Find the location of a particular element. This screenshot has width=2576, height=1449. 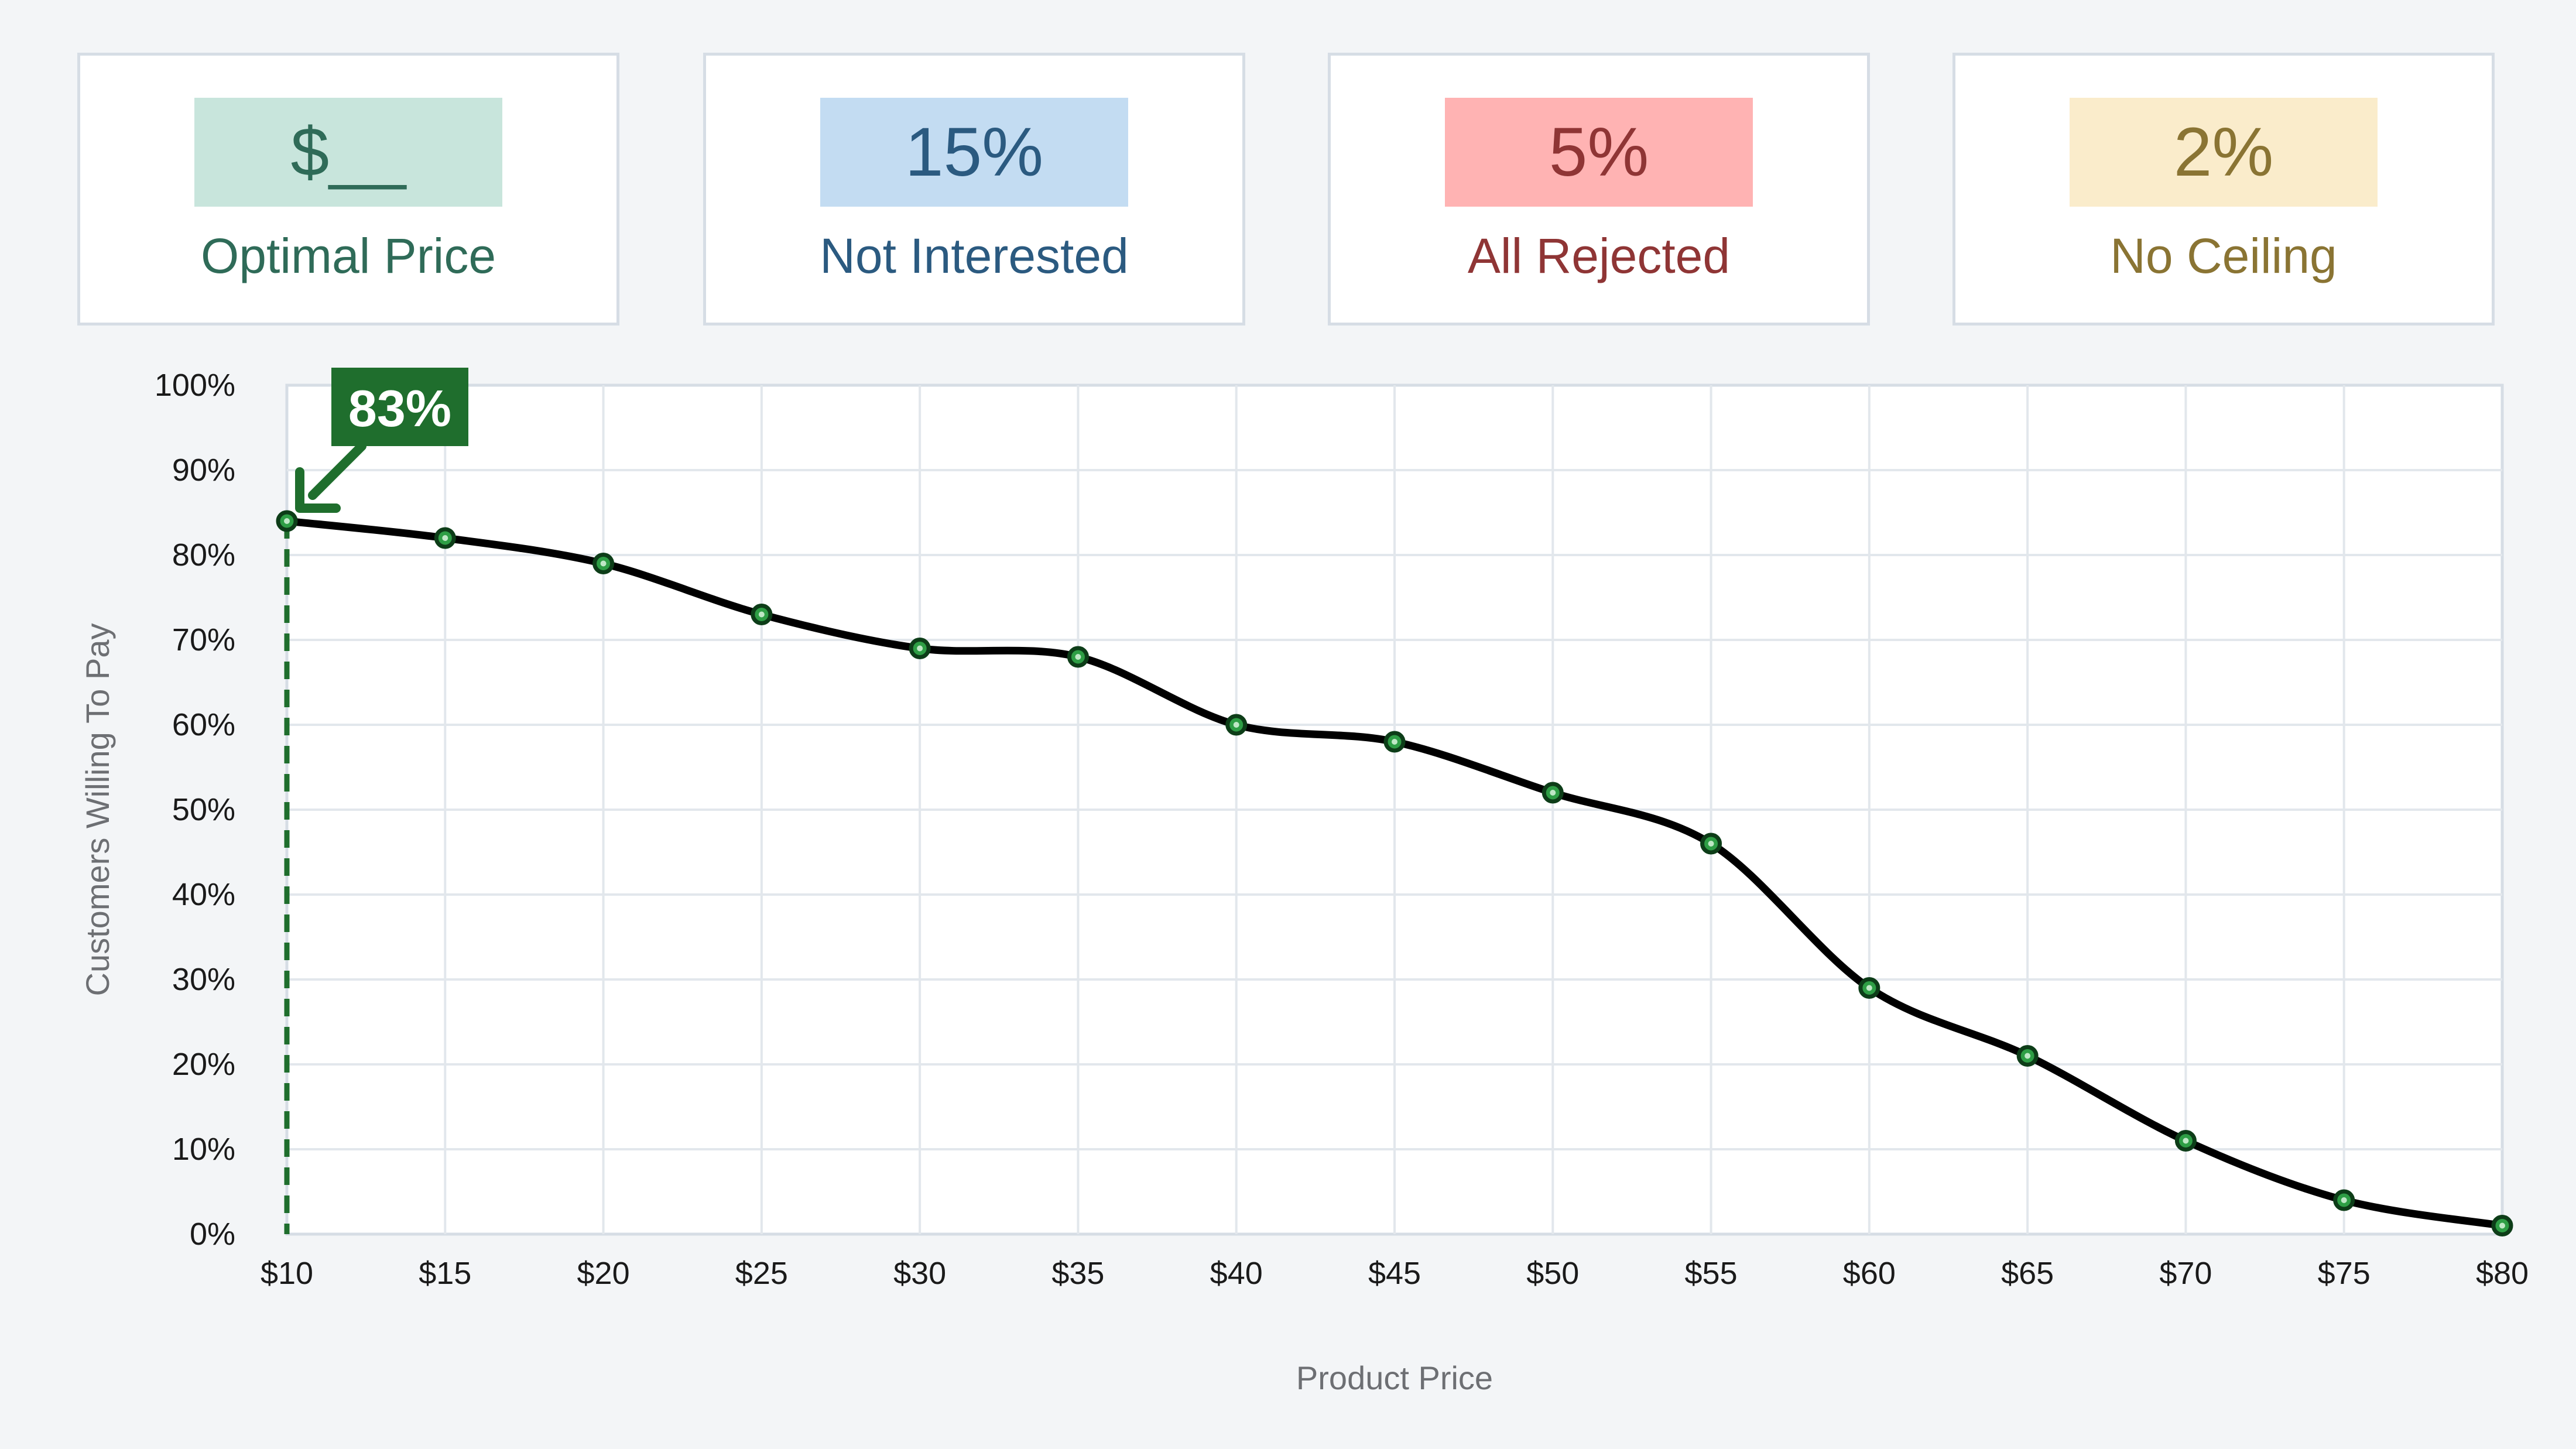

not-interested-card: 15% Not Interested is located at coordinates (974, 189).